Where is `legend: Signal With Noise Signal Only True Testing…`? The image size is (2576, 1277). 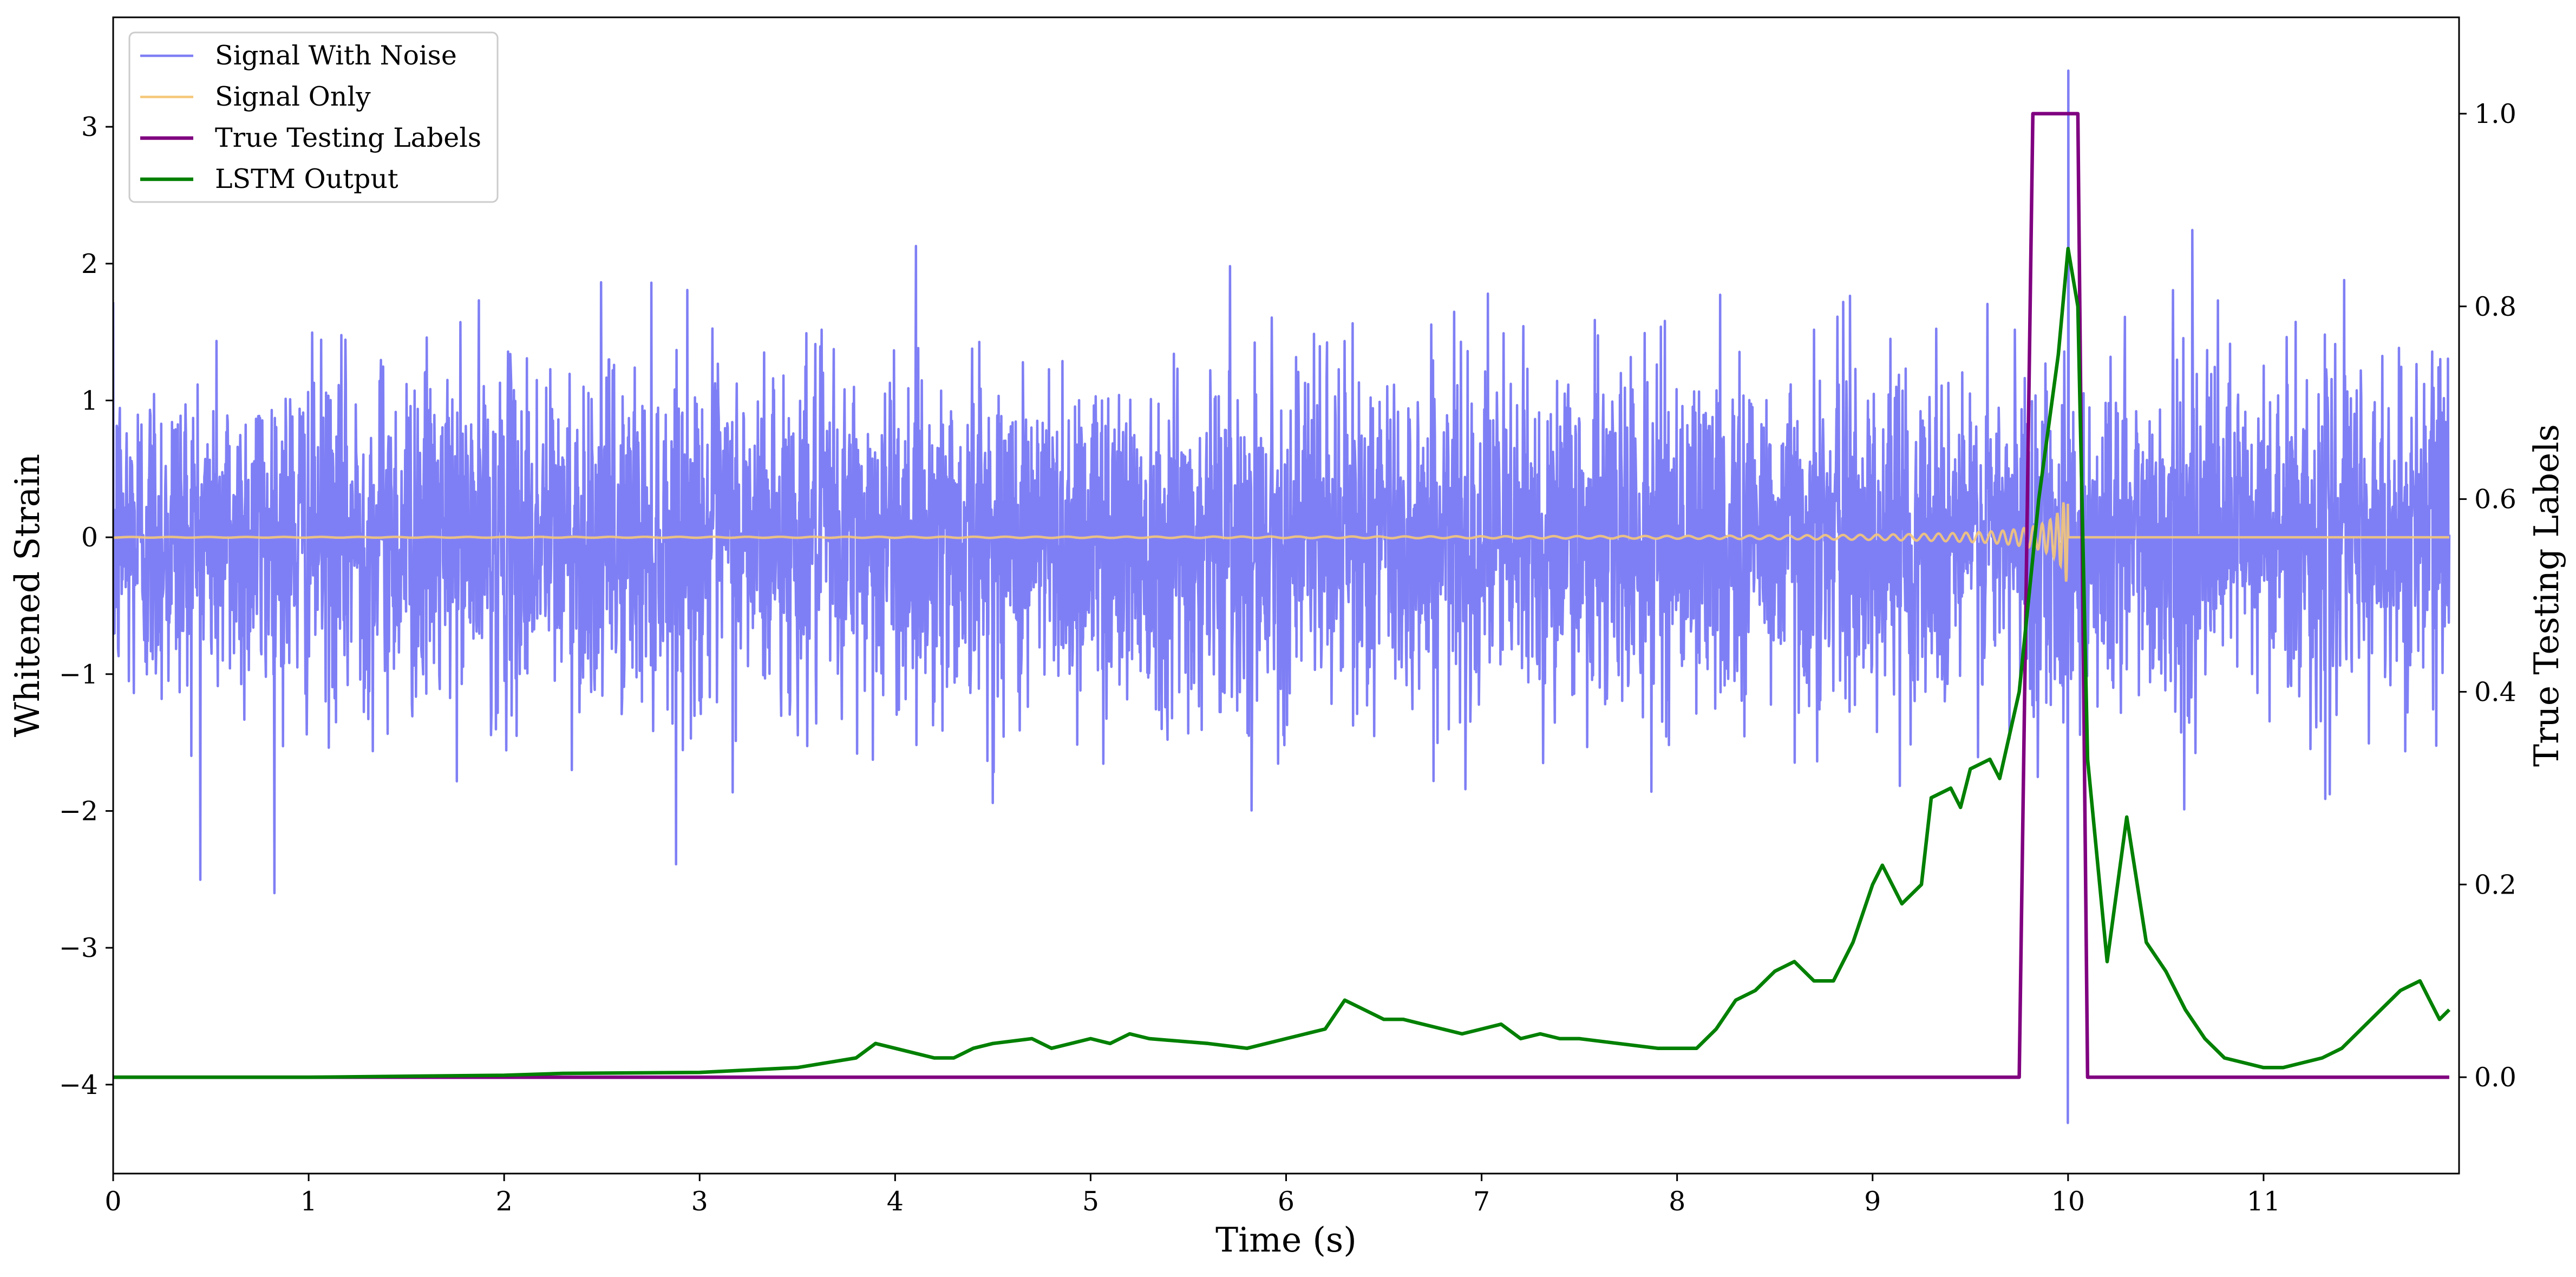
legend: Signal With Noise Signal Only True Testing… is located at coordinates (313, 117).